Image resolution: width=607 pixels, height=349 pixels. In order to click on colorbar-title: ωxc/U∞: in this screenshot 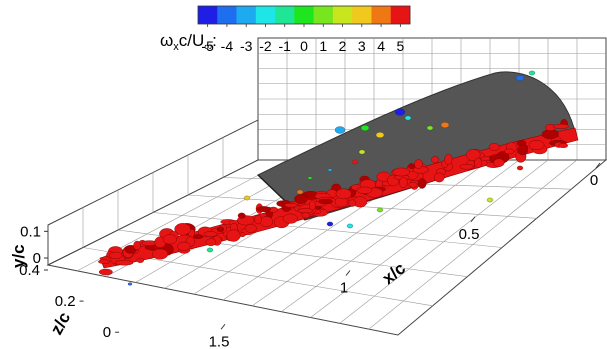, I will do `click(188, 42)`.